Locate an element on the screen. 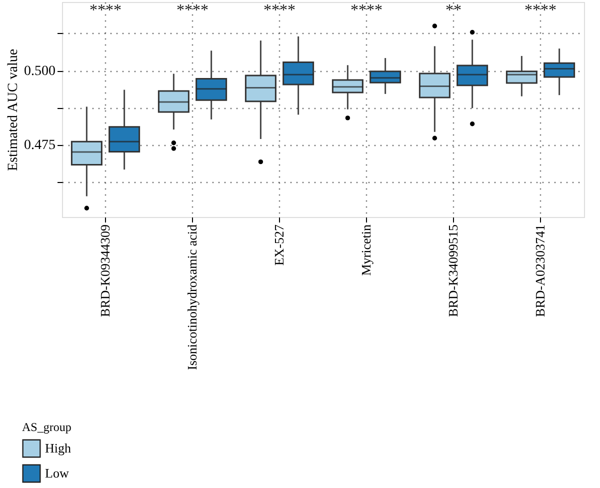 The width and height of the screenshot is (600, 488). legend-title: AS_group is located at coordinates (47, 427).